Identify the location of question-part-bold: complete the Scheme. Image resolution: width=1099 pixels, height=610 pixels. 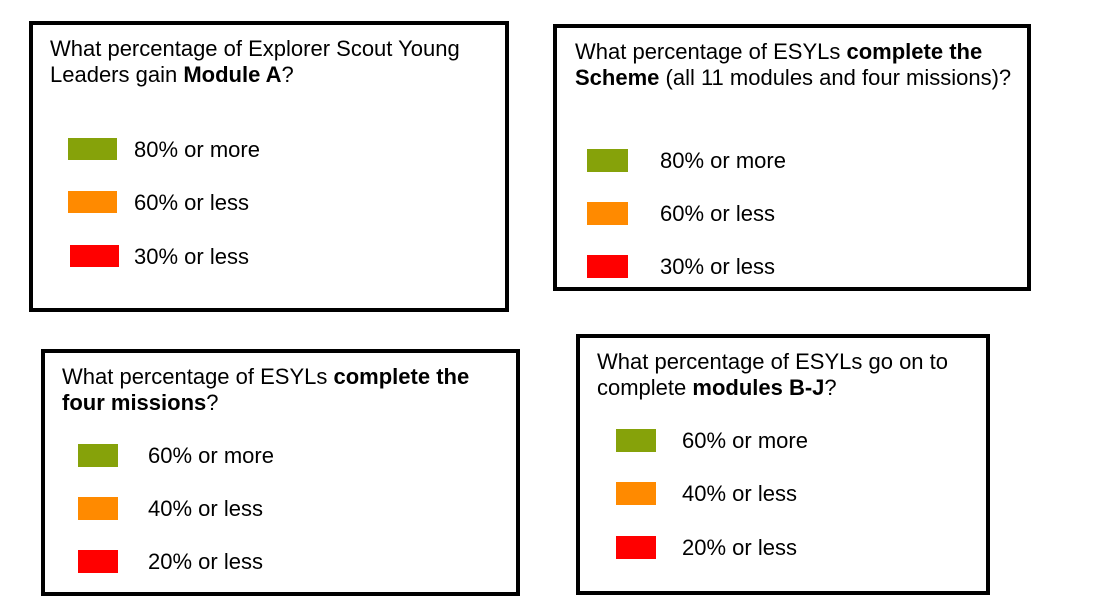
(779, 64).